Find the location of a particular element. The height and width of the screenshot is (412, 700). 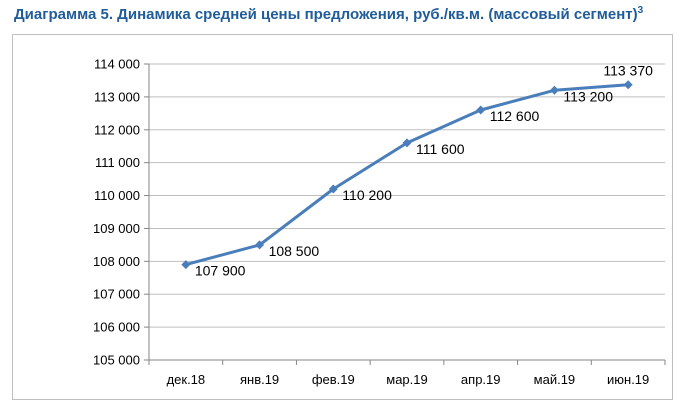

x-tick-label: июн.19 is located at coordinates (628, 379).